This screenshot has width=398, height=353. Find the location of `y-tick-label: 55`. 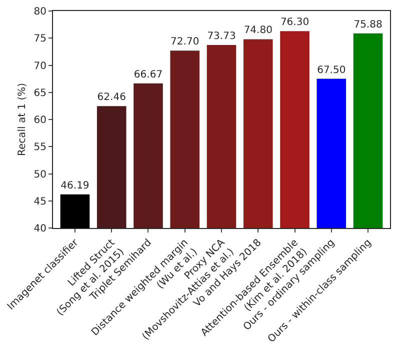

y-tick-label: 55 is located at coordinates (40, 148).